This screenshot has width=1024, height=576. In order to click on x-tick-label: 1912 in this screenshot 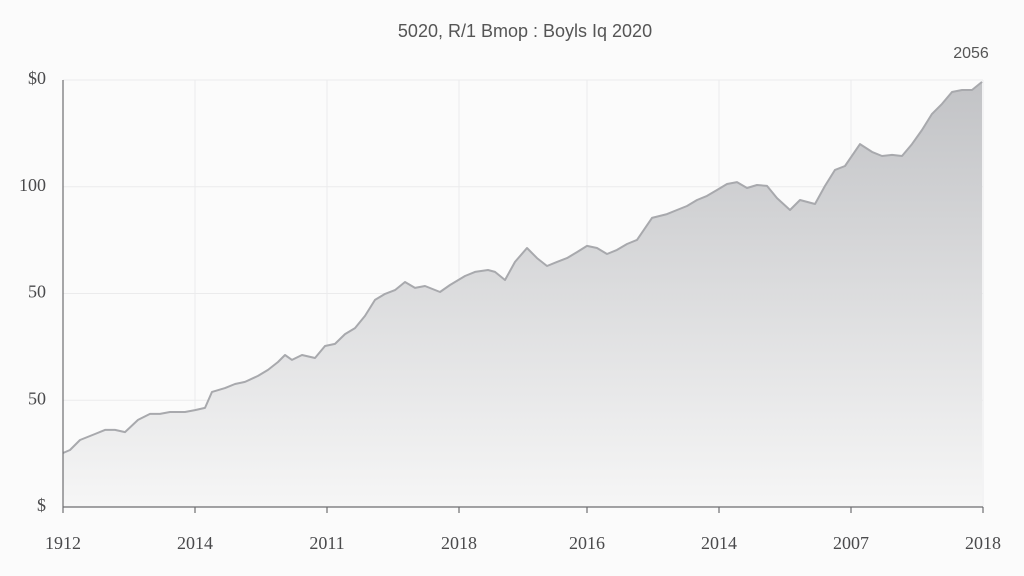, I will do `click(63, 543)`.